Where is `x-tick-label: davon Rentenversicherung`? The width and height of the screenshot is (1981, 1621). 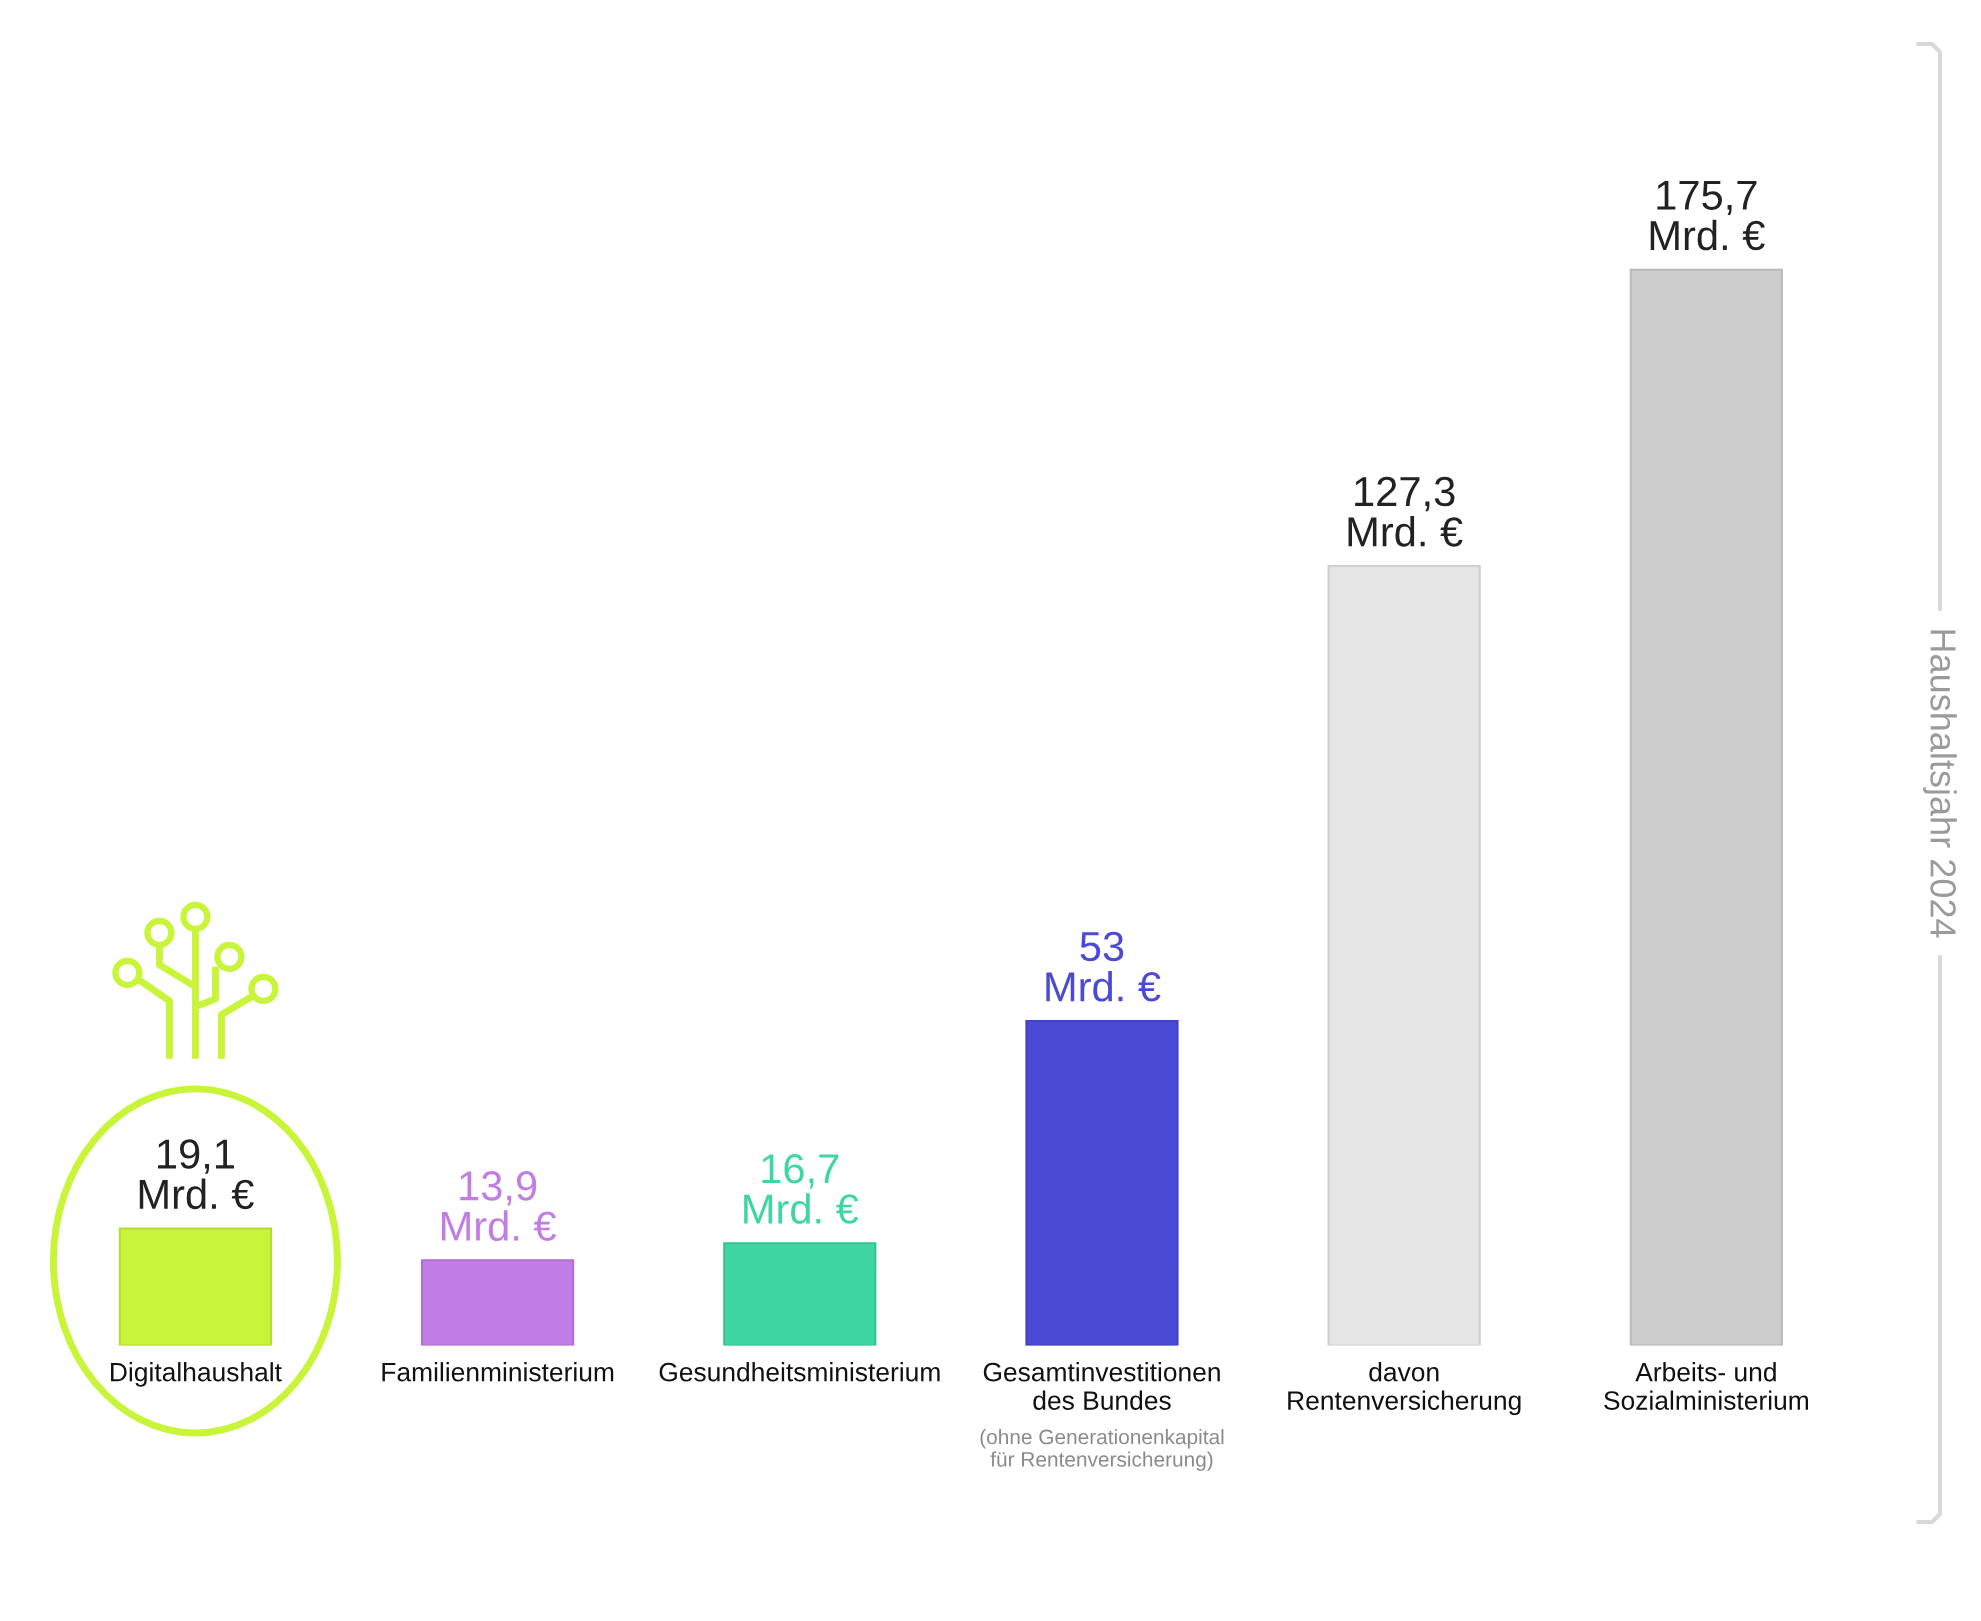 x-tick-label: davon Rentenversicherung is located at coordinates (1404, 1389).